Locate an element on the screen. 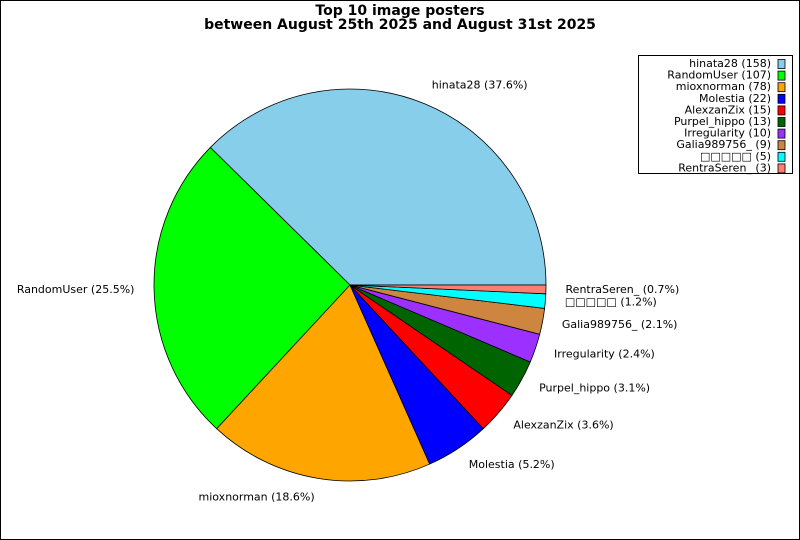 The width and height of the screenshot is (800, 540). slice-label: AlexzanZix (3.6%) is located at coordinates (563, 425).